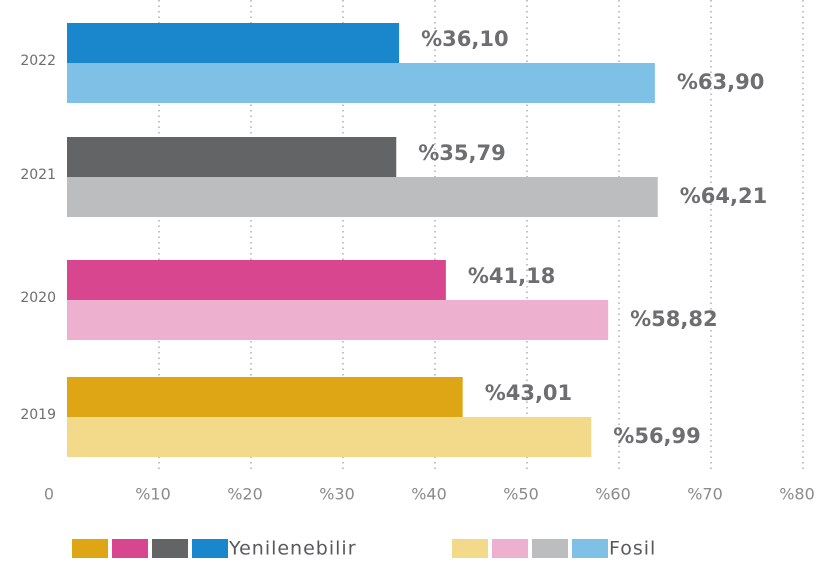  Describe the element at coordinates (705, 494) in the screenshot. I see `x-tick-label: %70` at that location.